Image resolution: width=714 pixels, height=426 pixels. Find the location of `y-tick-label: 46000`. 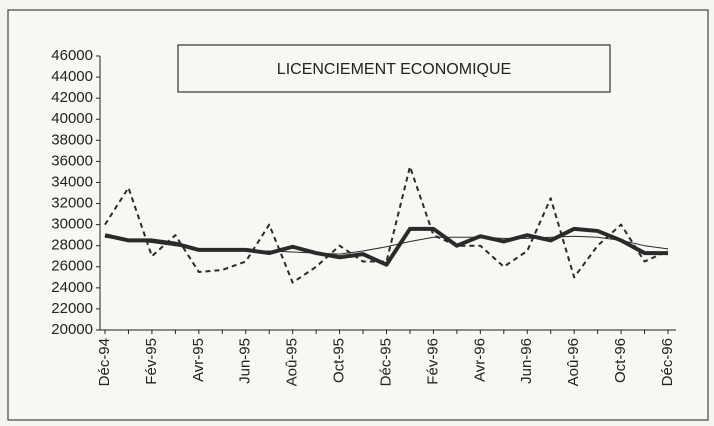

y-tick-label: 46000 is located at coordinates (72, 55).